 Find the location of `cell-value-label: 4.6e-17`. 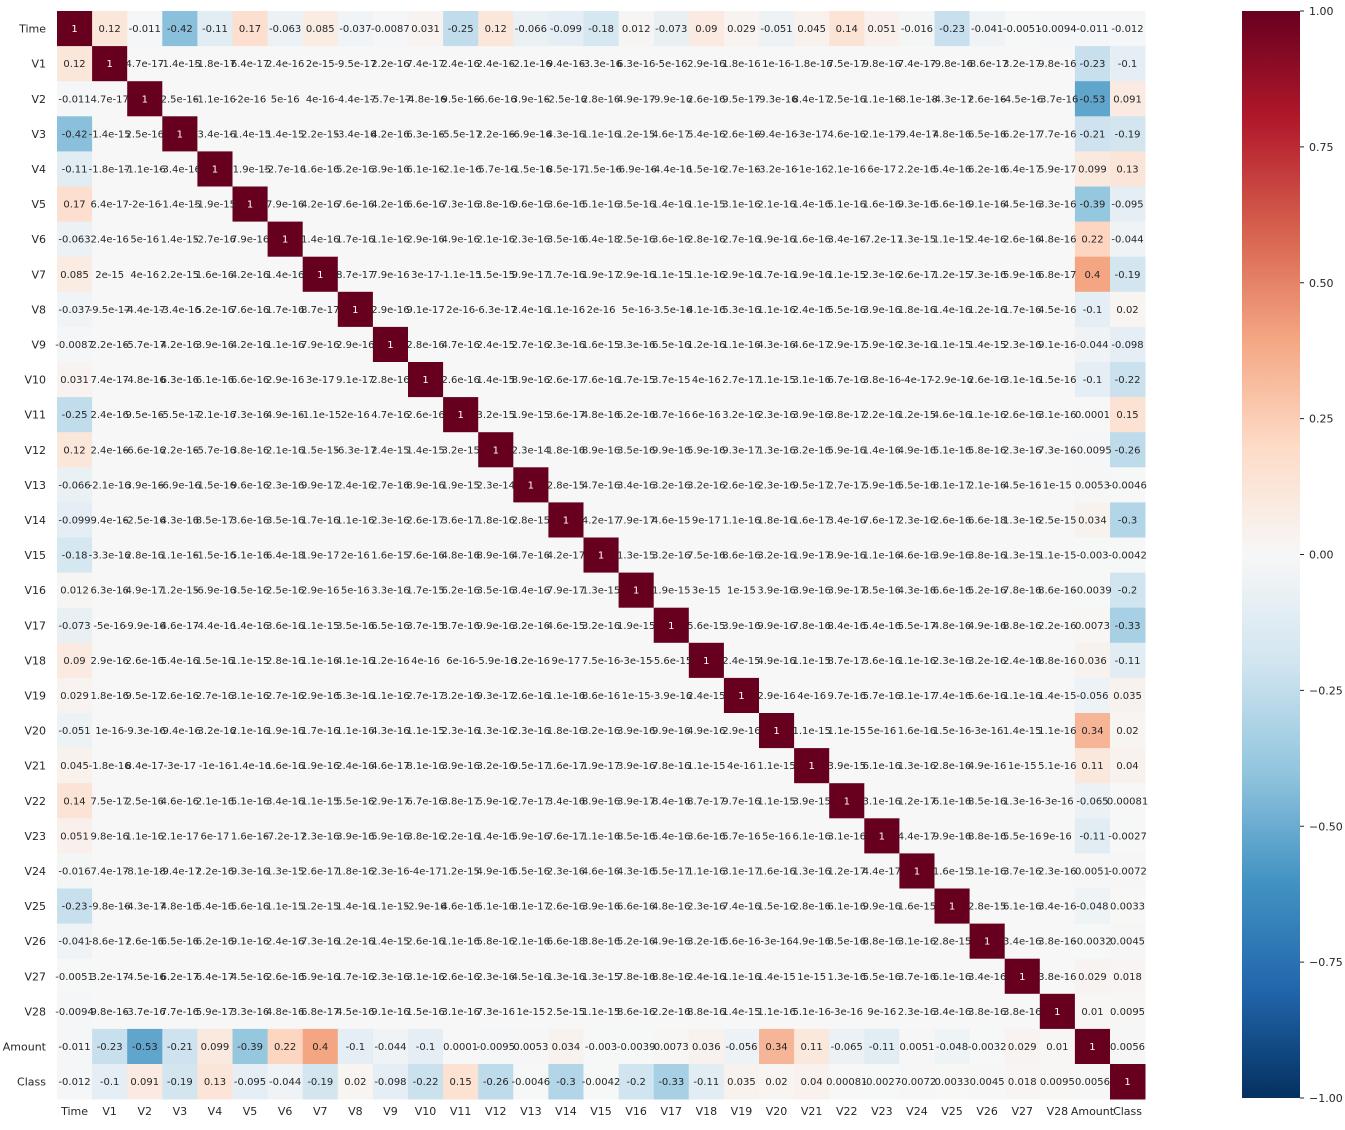

cell-value-label: 4.6e-17 is located at coordinates (390, 766).